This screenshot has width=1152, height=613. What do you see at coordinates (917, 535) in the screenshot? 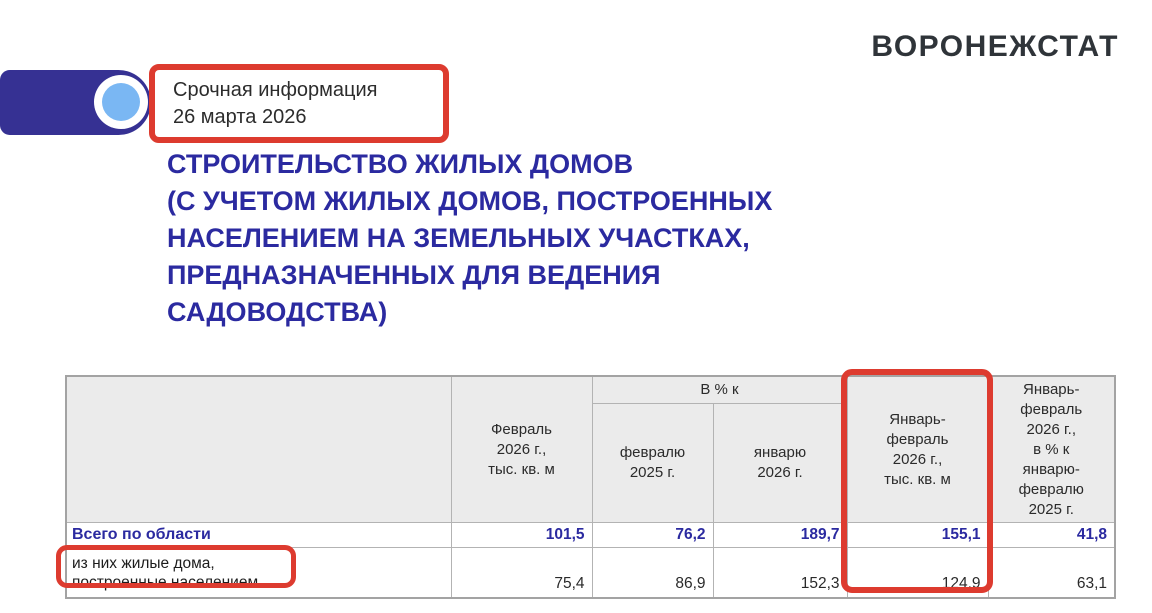
I see `row-total-janfeb-value: 155,1` at bounding box center [917, 535].